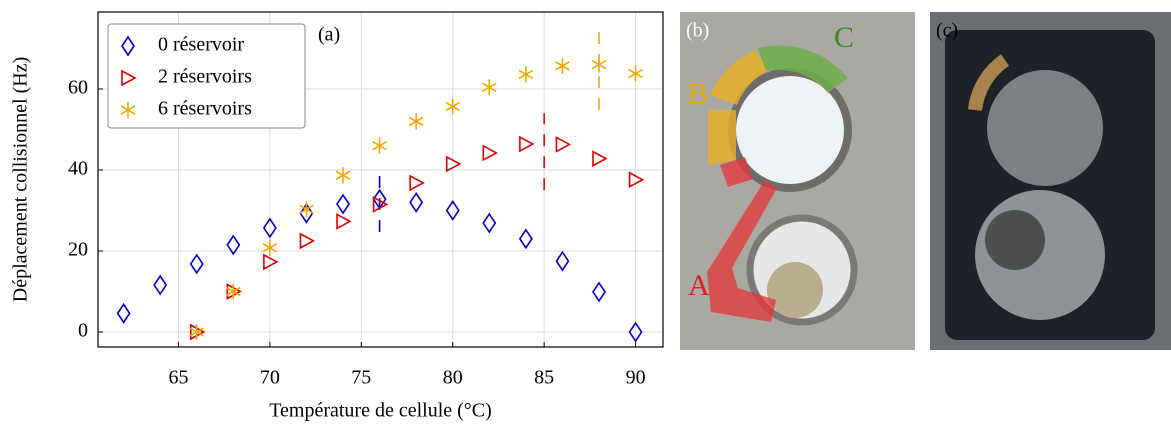 Image resolution: width=1171 pixels, height=430 pixels. What do you see at coordinates (453, 378) in the screenshot?
I see `x-tick-label: 80` at bounding box center [453, 378].